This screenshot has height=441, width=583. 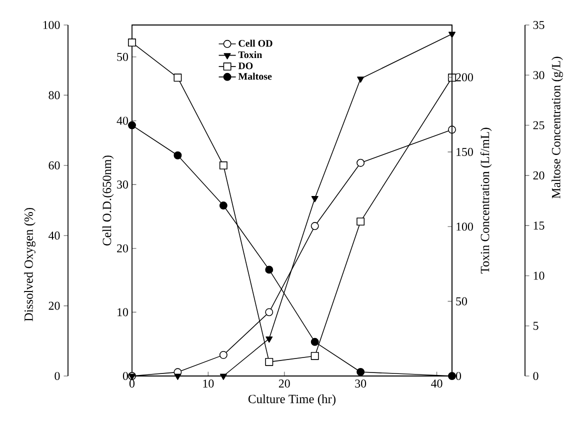 What do you see at coordinates (464, 77) in the screenshot?
I see `y3-tick-label: 200` at bounding box center [464, 77].